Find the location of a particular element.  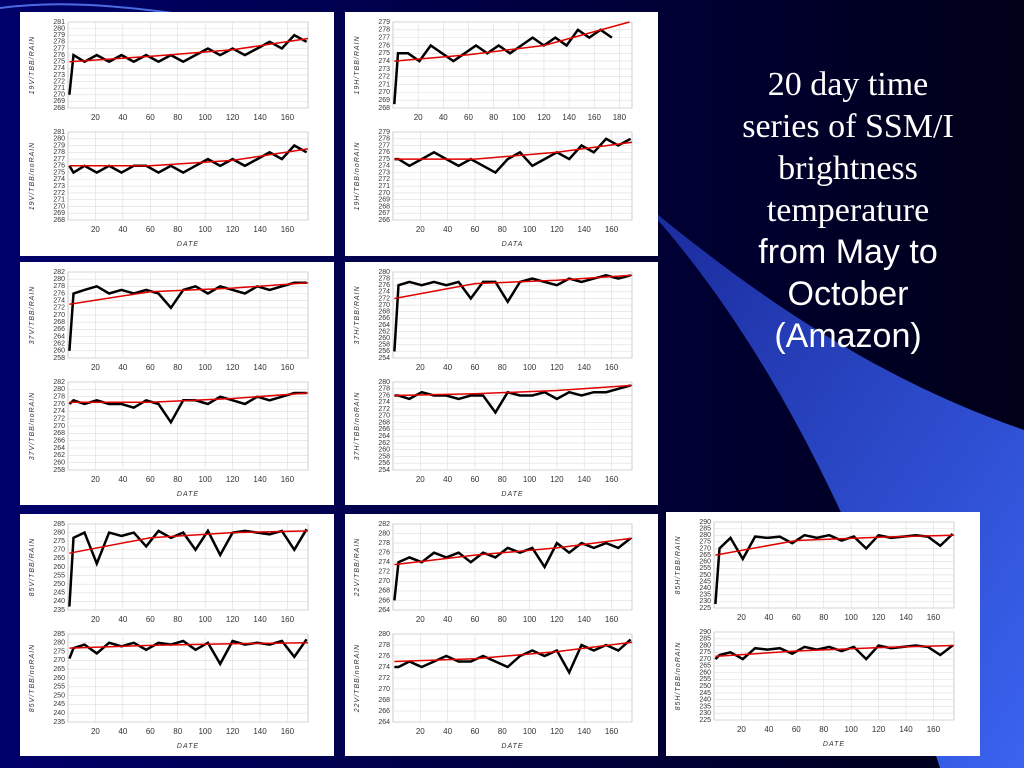

slide-text-line: 20 day time is located at coordinates (848, 84).